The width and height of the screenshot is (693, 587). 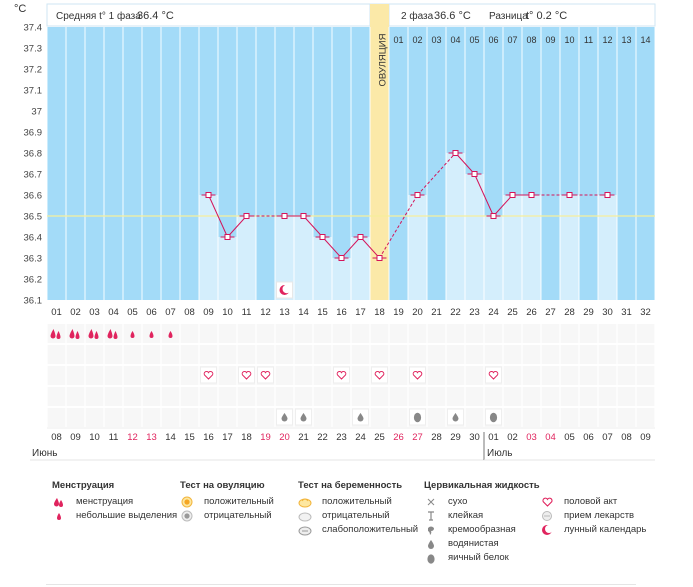 What do you see at coordinates (474, 40) in the screenshot?
I see `post-ovulation-day-label: 05` at bounding box center [474, 40].